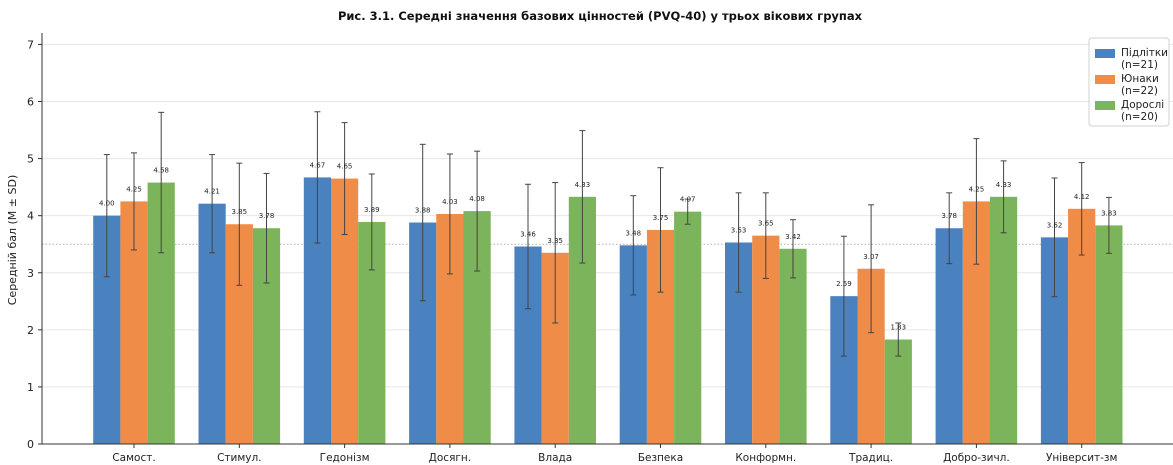  What do you see at coordinates (30, 444) in the screenshot?
I see `y-tick-label: 0` at bounding box center [30, 444].